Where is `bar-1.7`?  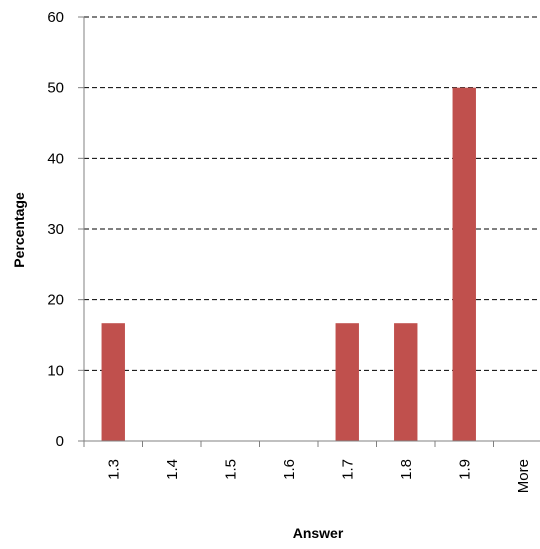 bar-1.7 is located at coordinates (347, 382).